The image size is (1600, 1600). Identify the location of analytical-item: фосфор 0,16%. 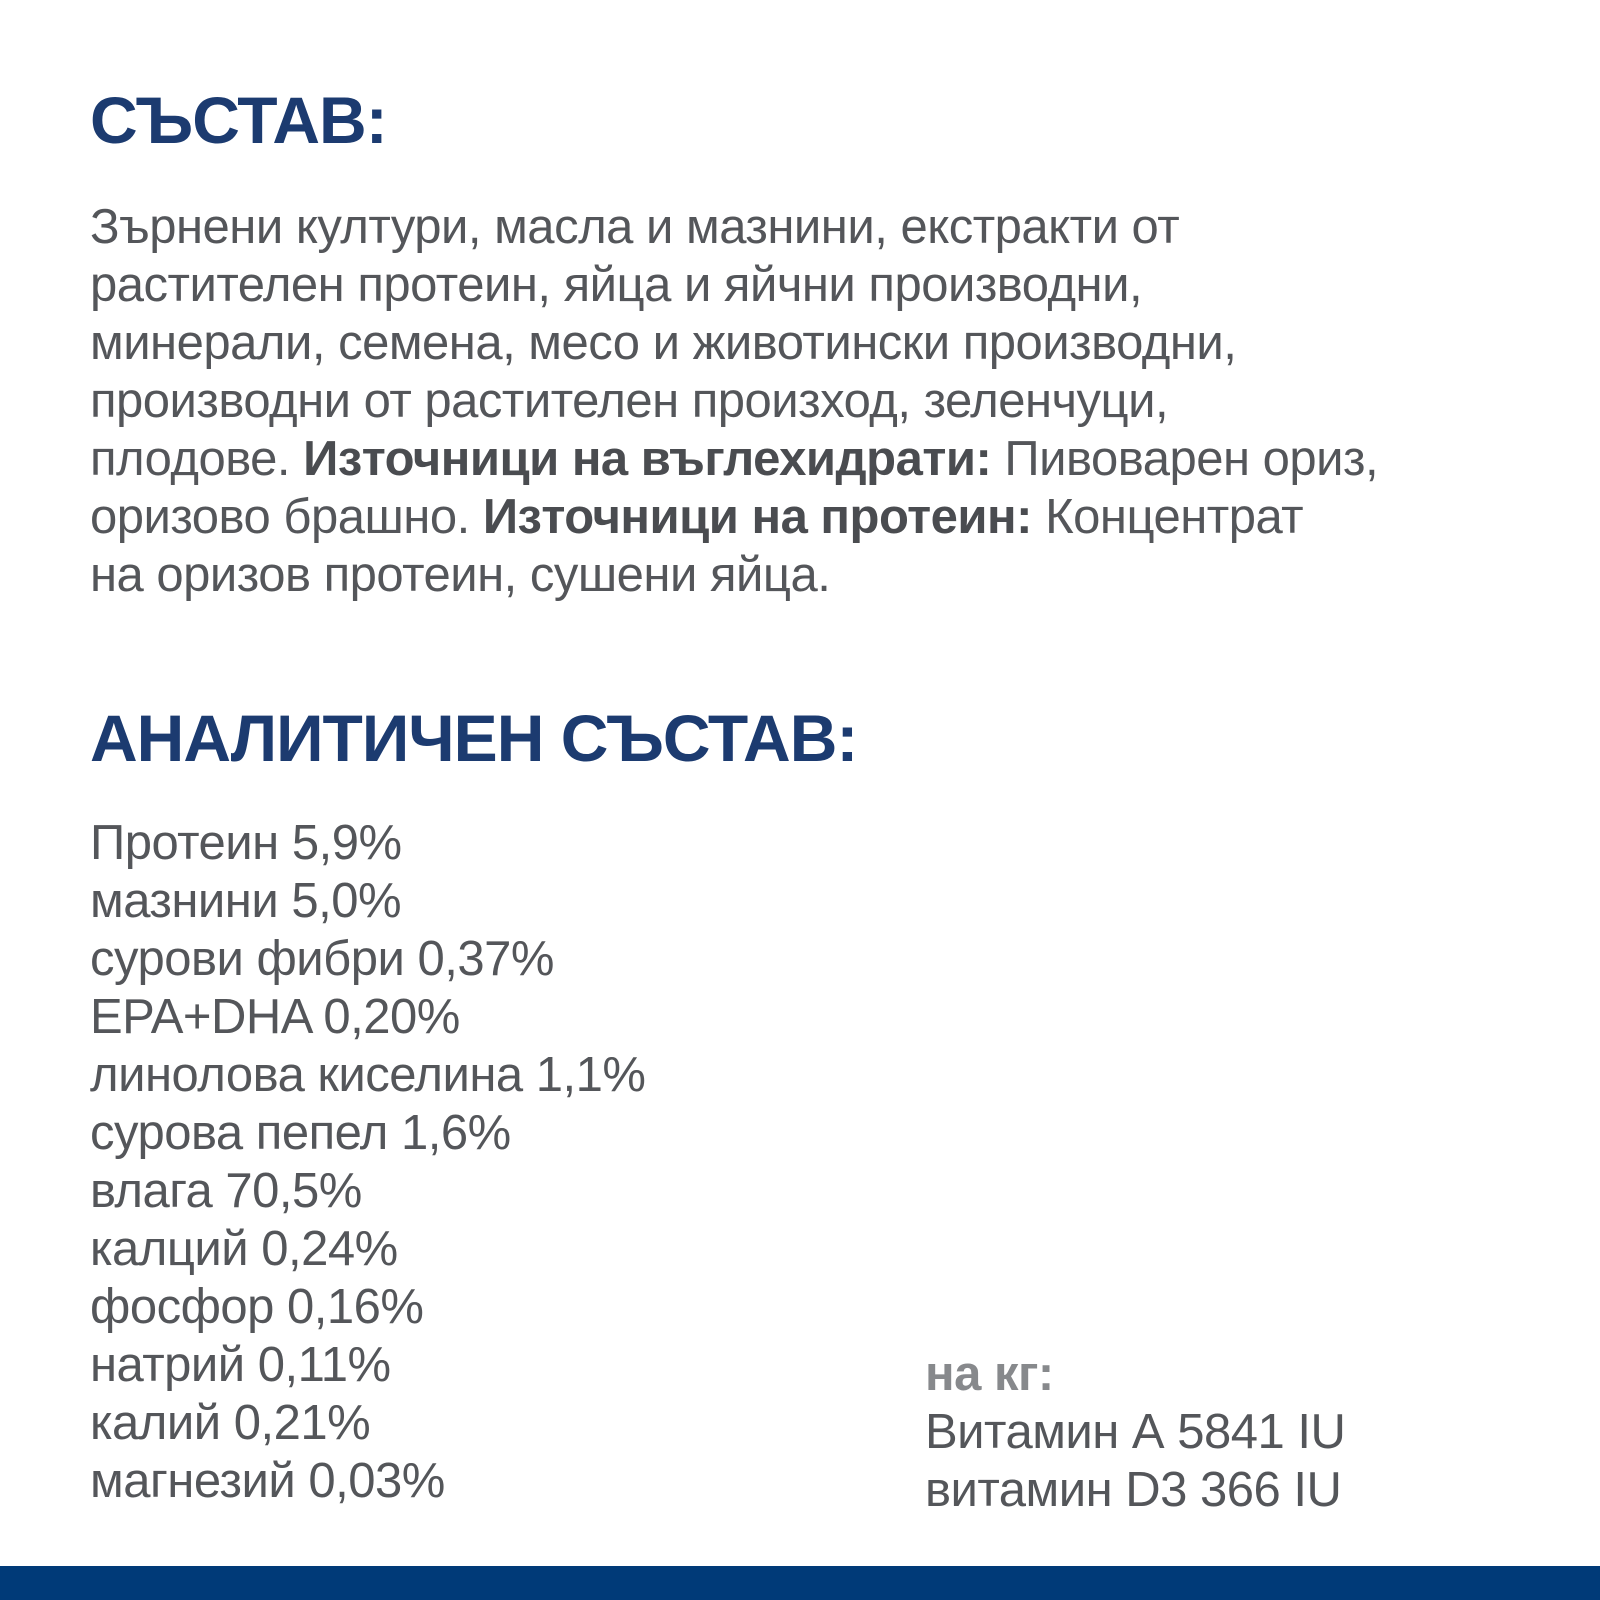
(367, 1307).